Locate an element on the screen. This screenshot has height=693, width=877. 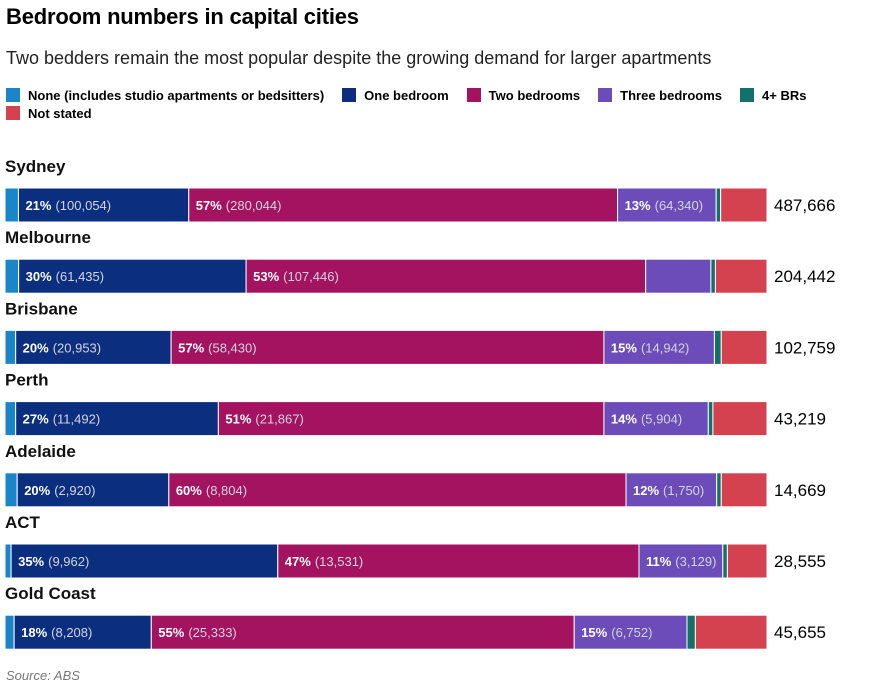
bar-row: ACT 35% (9,962) 47% (13,531) 11% (3,129) 28,555 is located at coordinates (415, 546).